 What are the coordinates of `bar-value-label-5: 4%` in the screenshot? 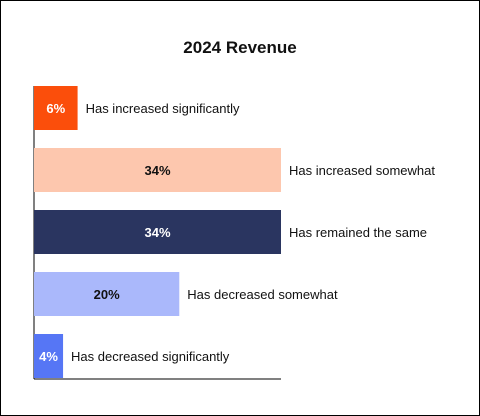 It's located at (48, 356).